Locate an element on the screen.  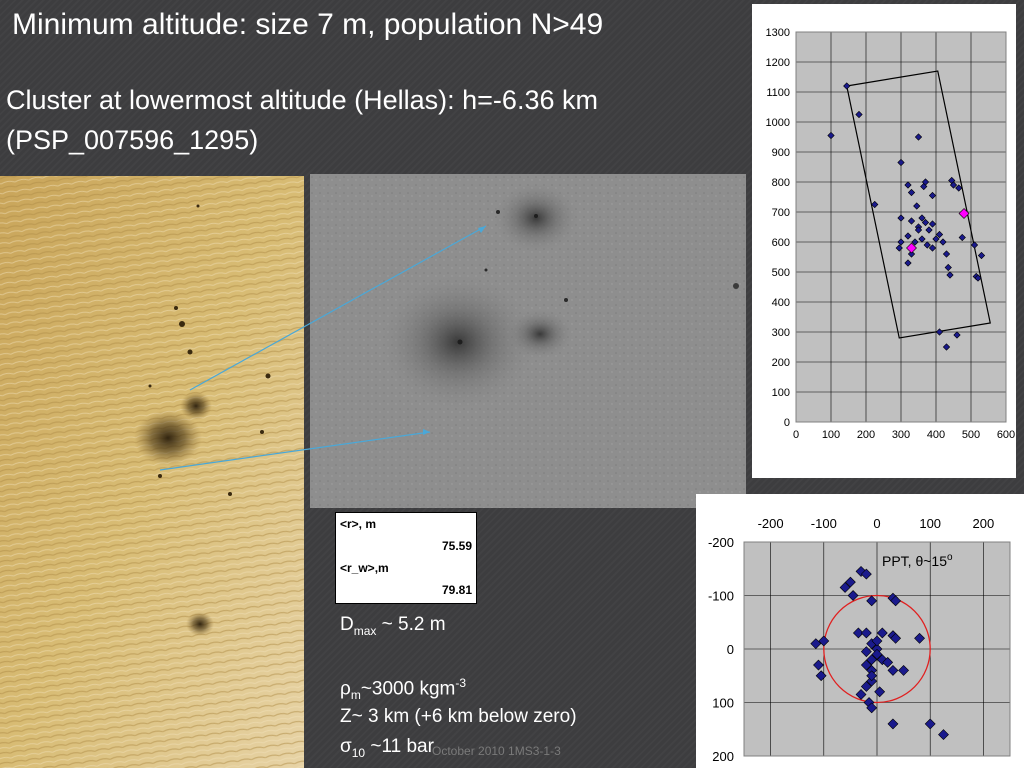
depth-line: Z~ 3 km (+6 km below zero) is located at coordinates (458, 716).